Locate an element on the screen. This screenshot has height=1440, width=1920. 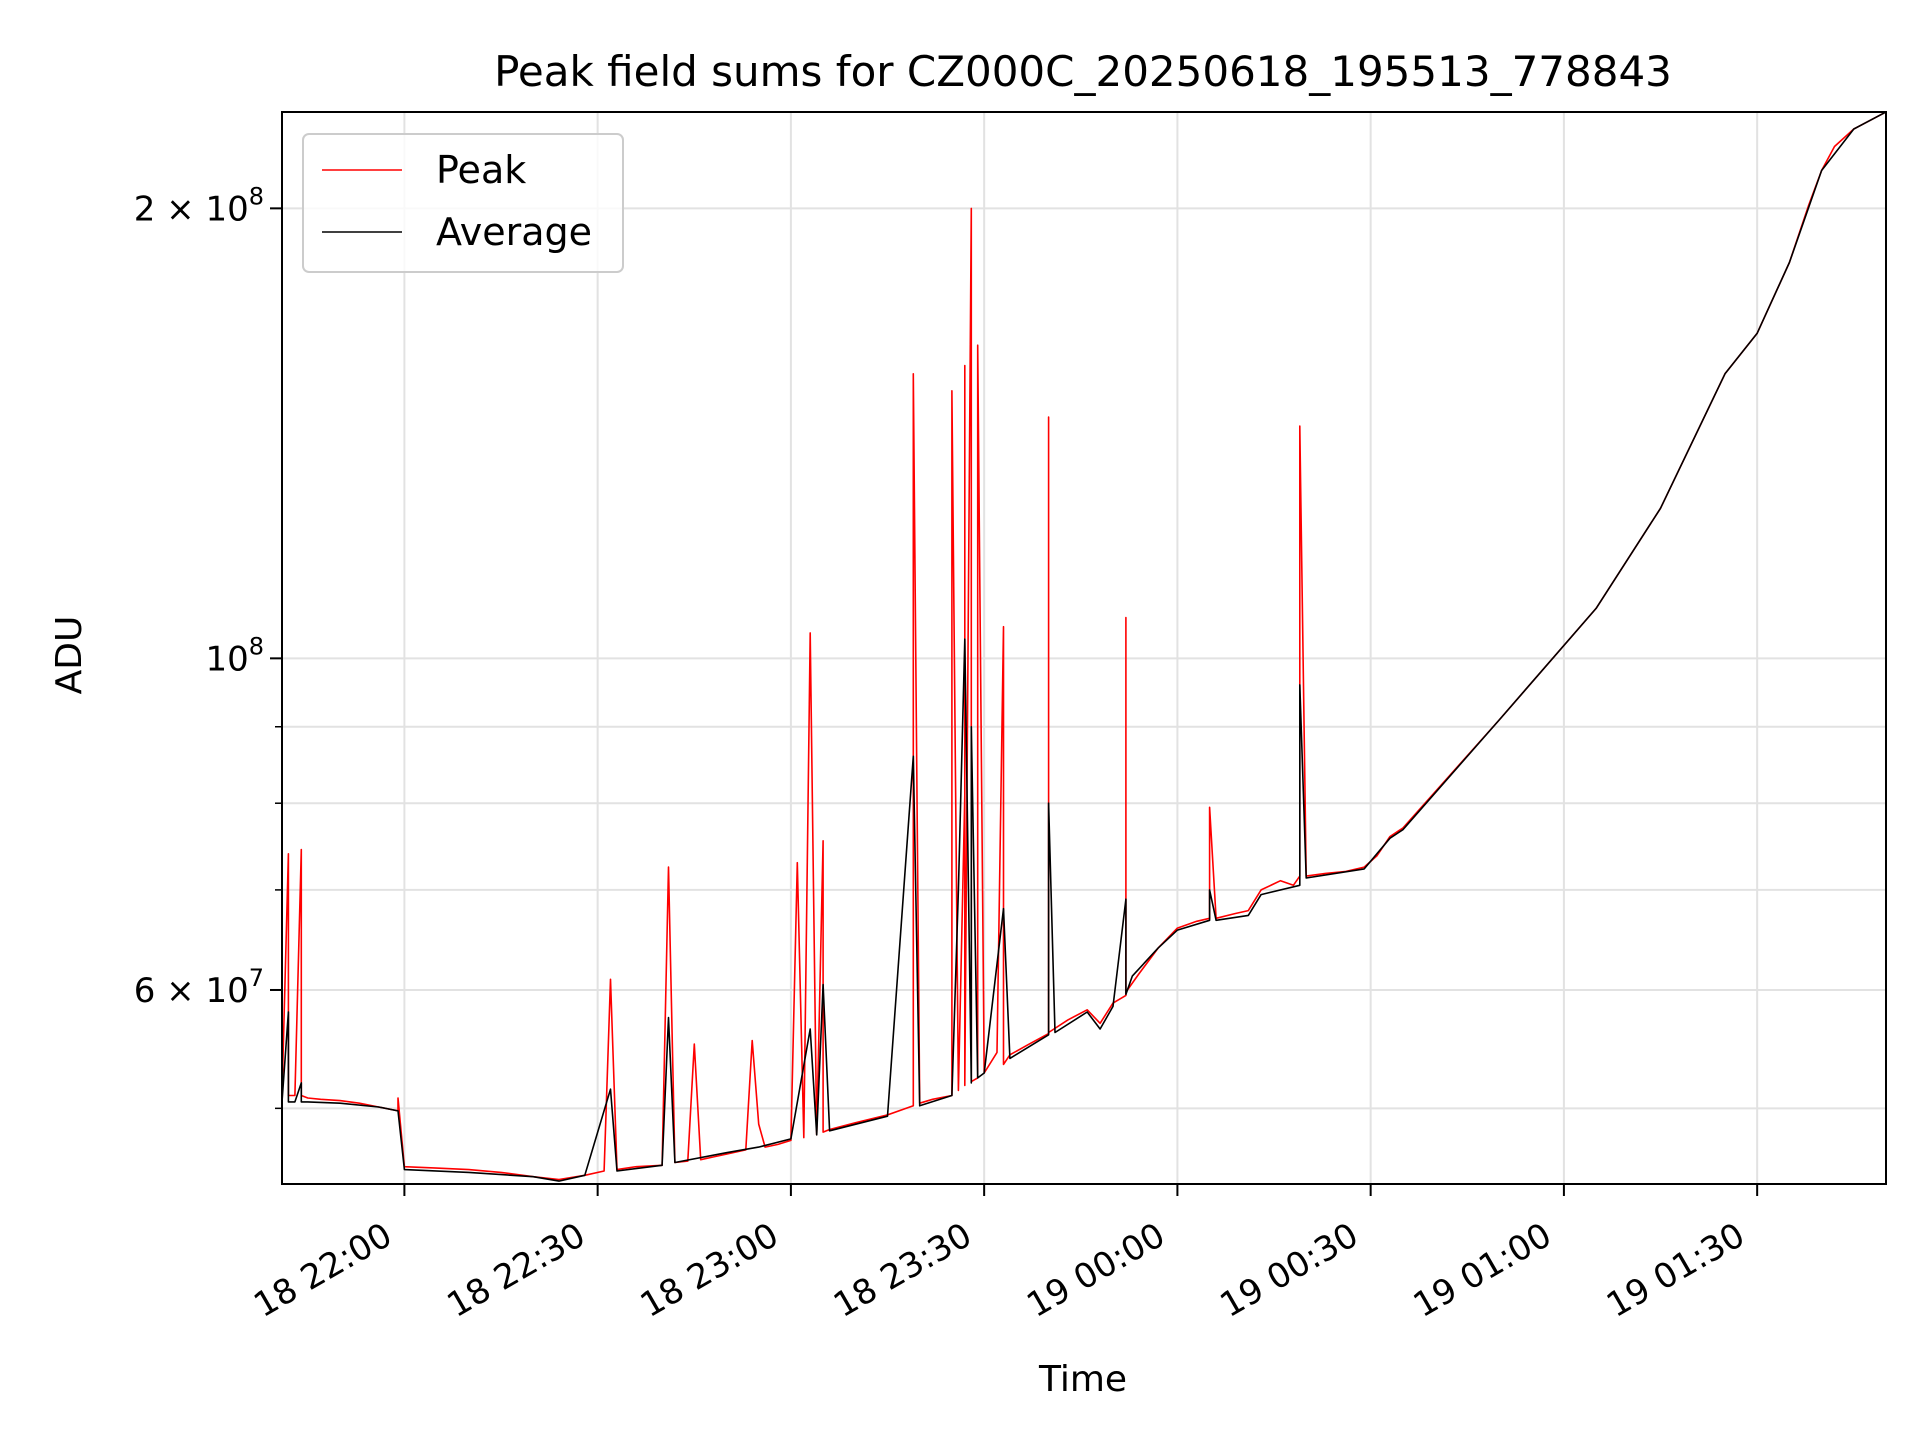
y-tick-label: 2 × 108 is located at coordinates (199, 205).